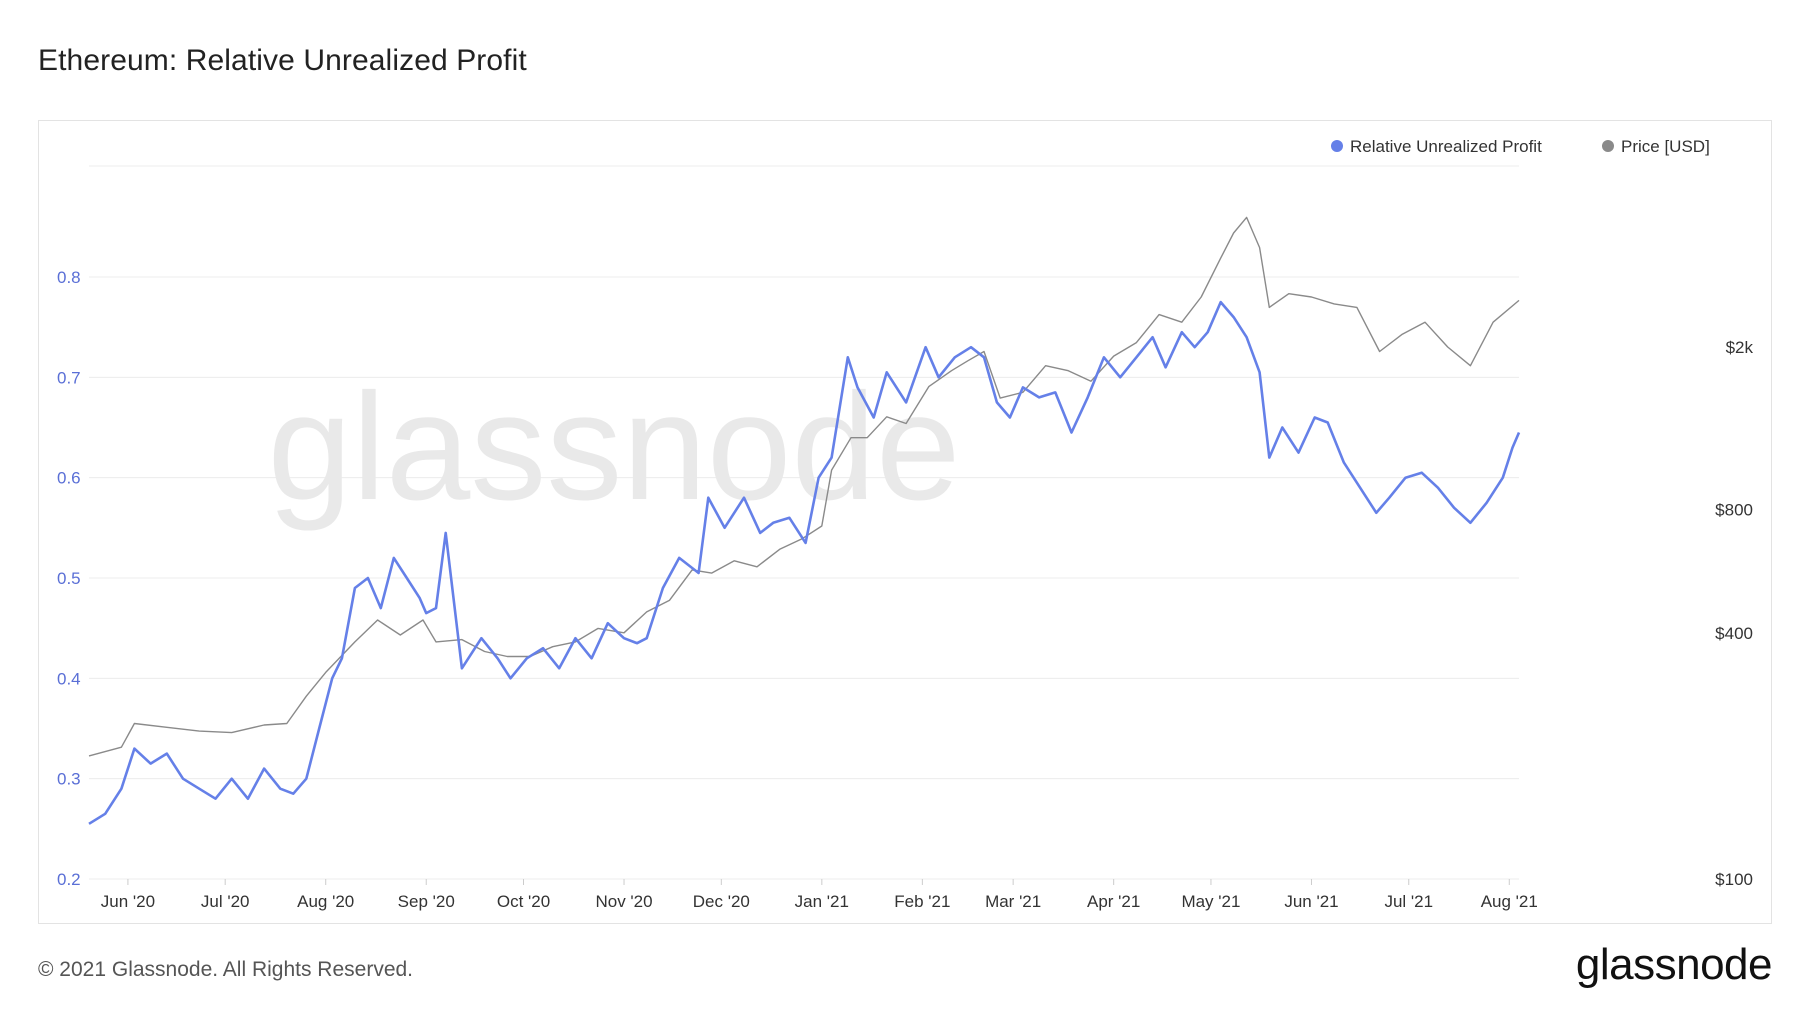  I want to click on legend-label-profit: Relative Unrealized Profit, so click(1446, 146).